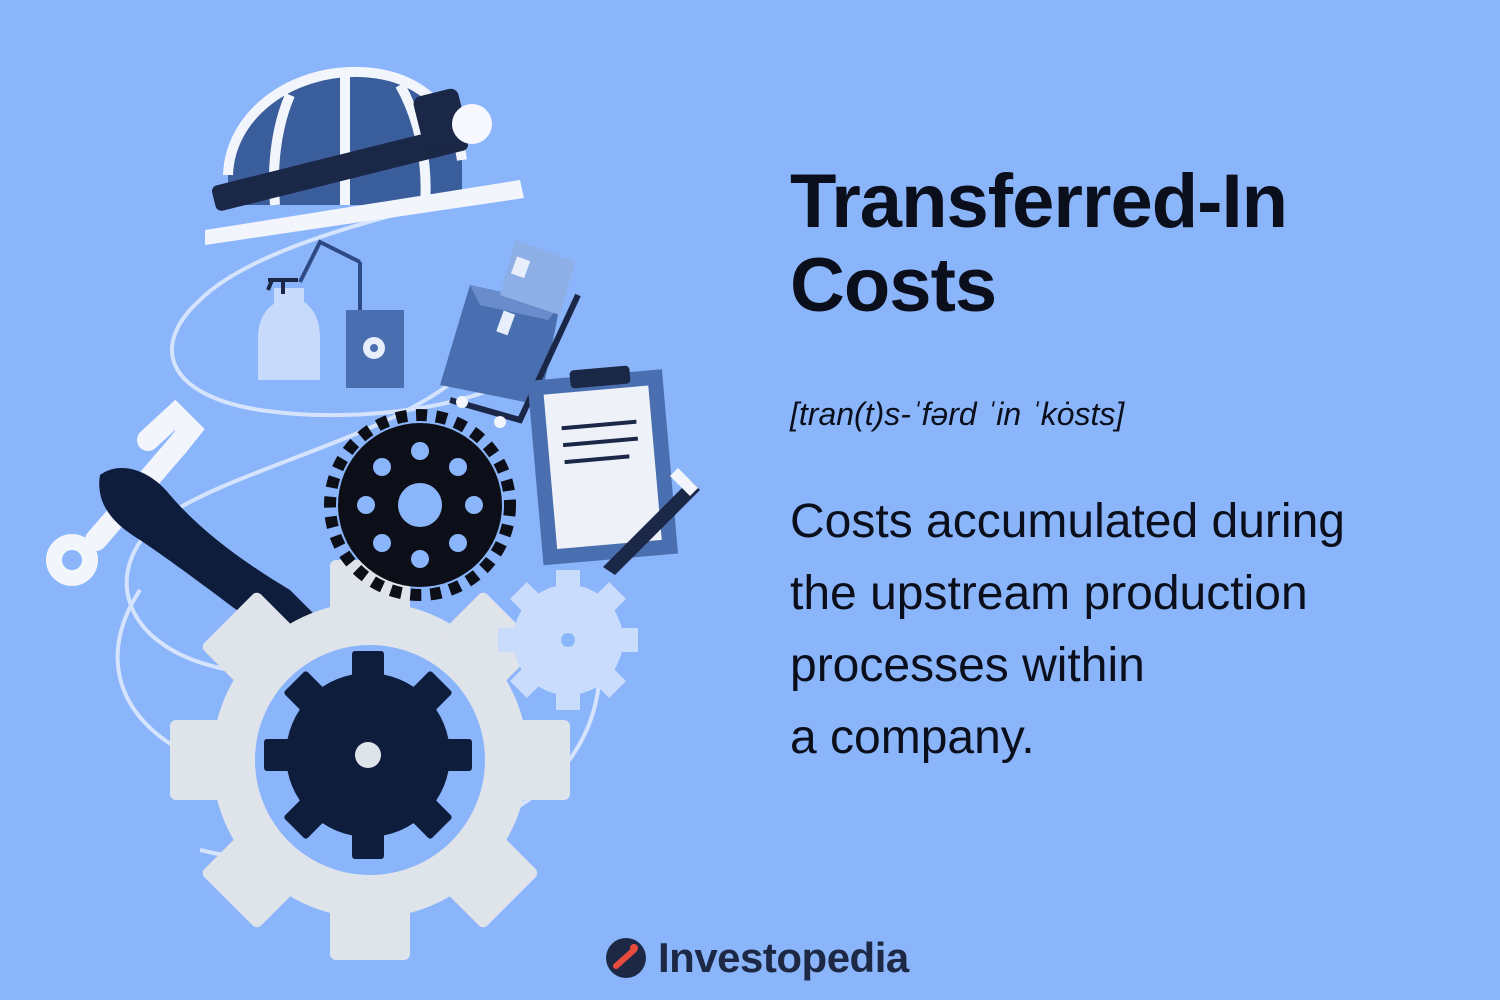 This screenshot has width=1500, height=1000. What do you see at coordinates (1049, 593) in the screenshot?
I see `definition-line-2: the upstream production` at bounding box center [1049, 593].